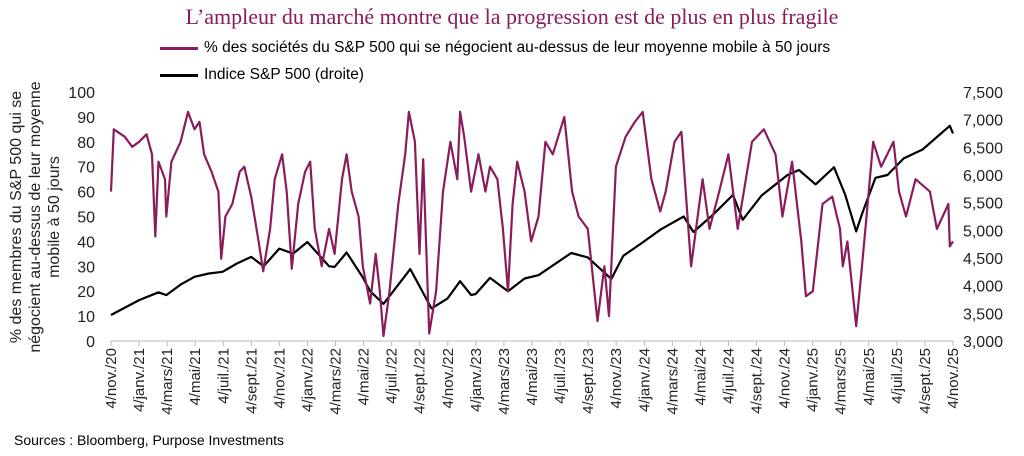 This screenshot has width=1024, height=456. Describe the element at coordinates (869, 377) in the screenshot. I see `x-tick-label: 4/mai/25` at that location.